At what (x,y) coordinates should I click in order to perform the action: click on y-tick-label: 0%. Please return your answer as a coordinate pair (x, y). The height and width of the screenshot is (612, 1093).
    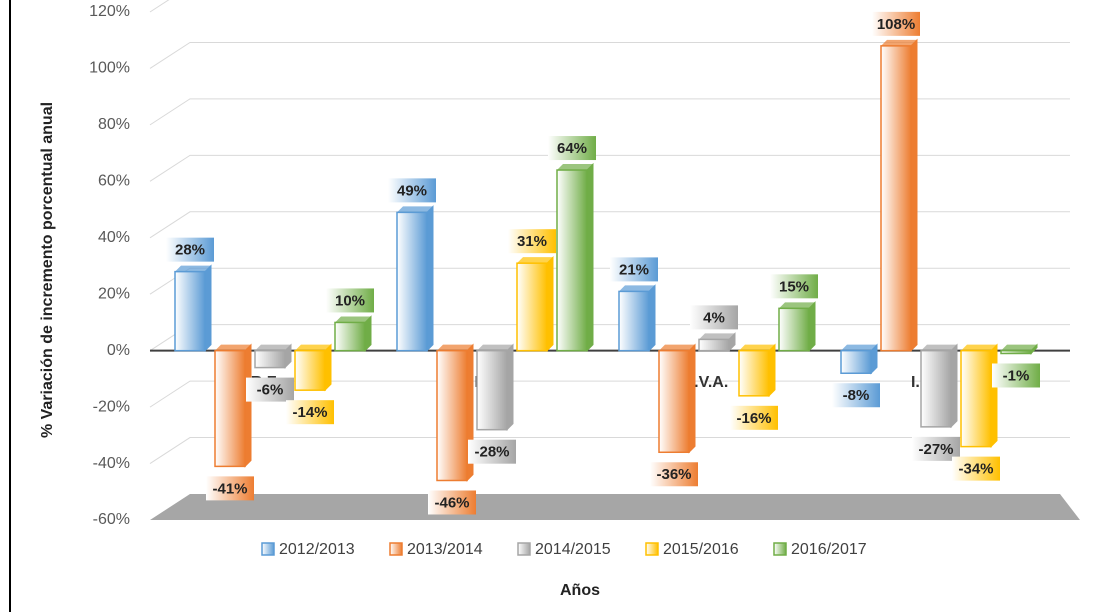
    Looking at the image, I should click on (118, 350).